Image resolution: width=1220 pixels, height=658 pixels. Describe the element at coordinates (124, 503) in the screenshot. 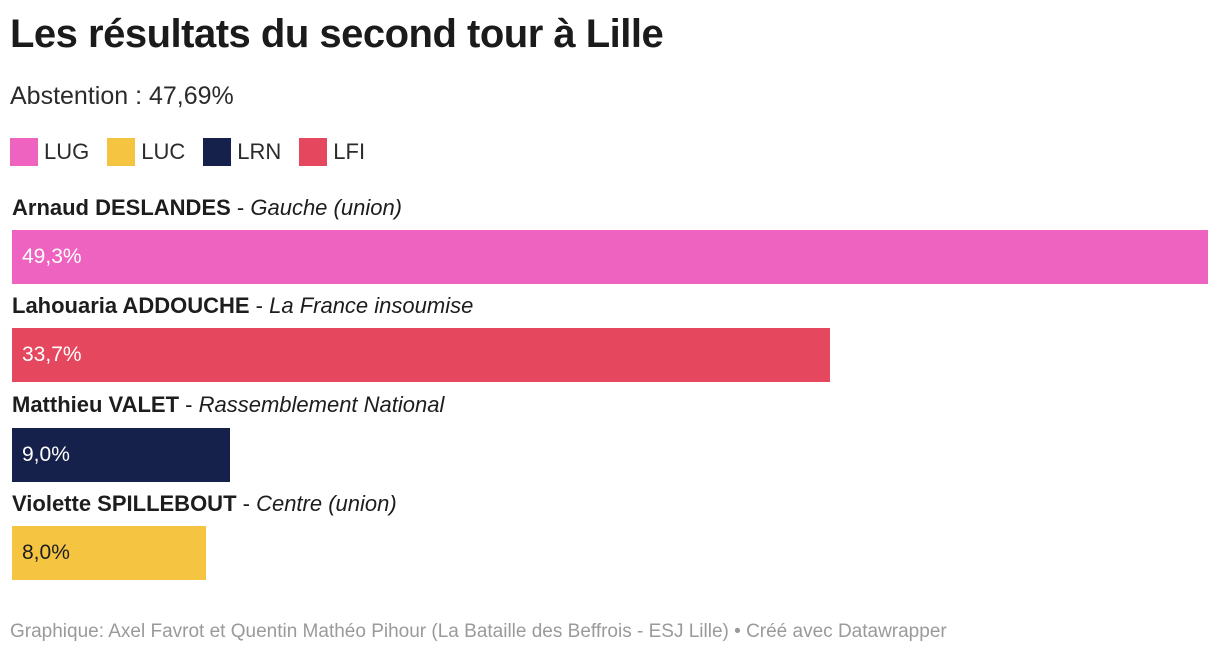

I see `candidate-name: Violette SPILLEBOUT` at that location.